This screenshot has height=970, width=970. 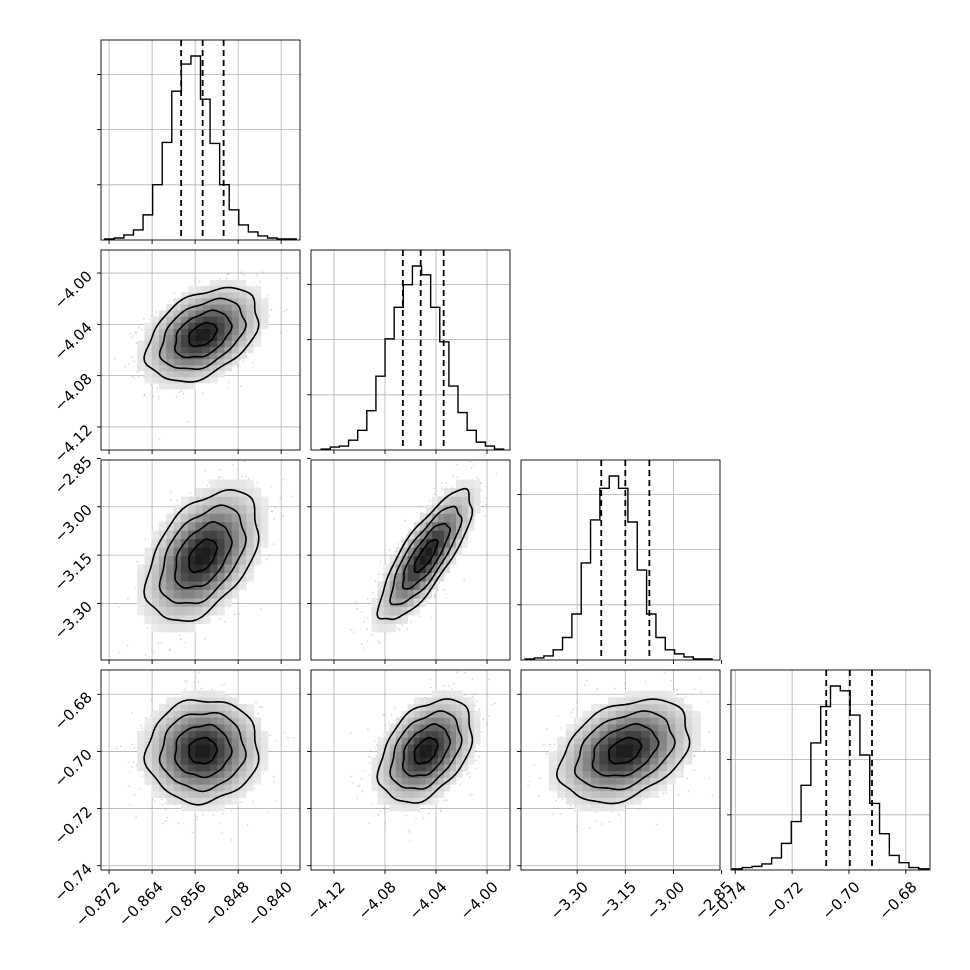 What do you see at coordinates (818, 796) in the screenshot?
I see `histogram-panel: −0.74 −0.72 −0.70 −0.68` at bounding box center [818, 796].